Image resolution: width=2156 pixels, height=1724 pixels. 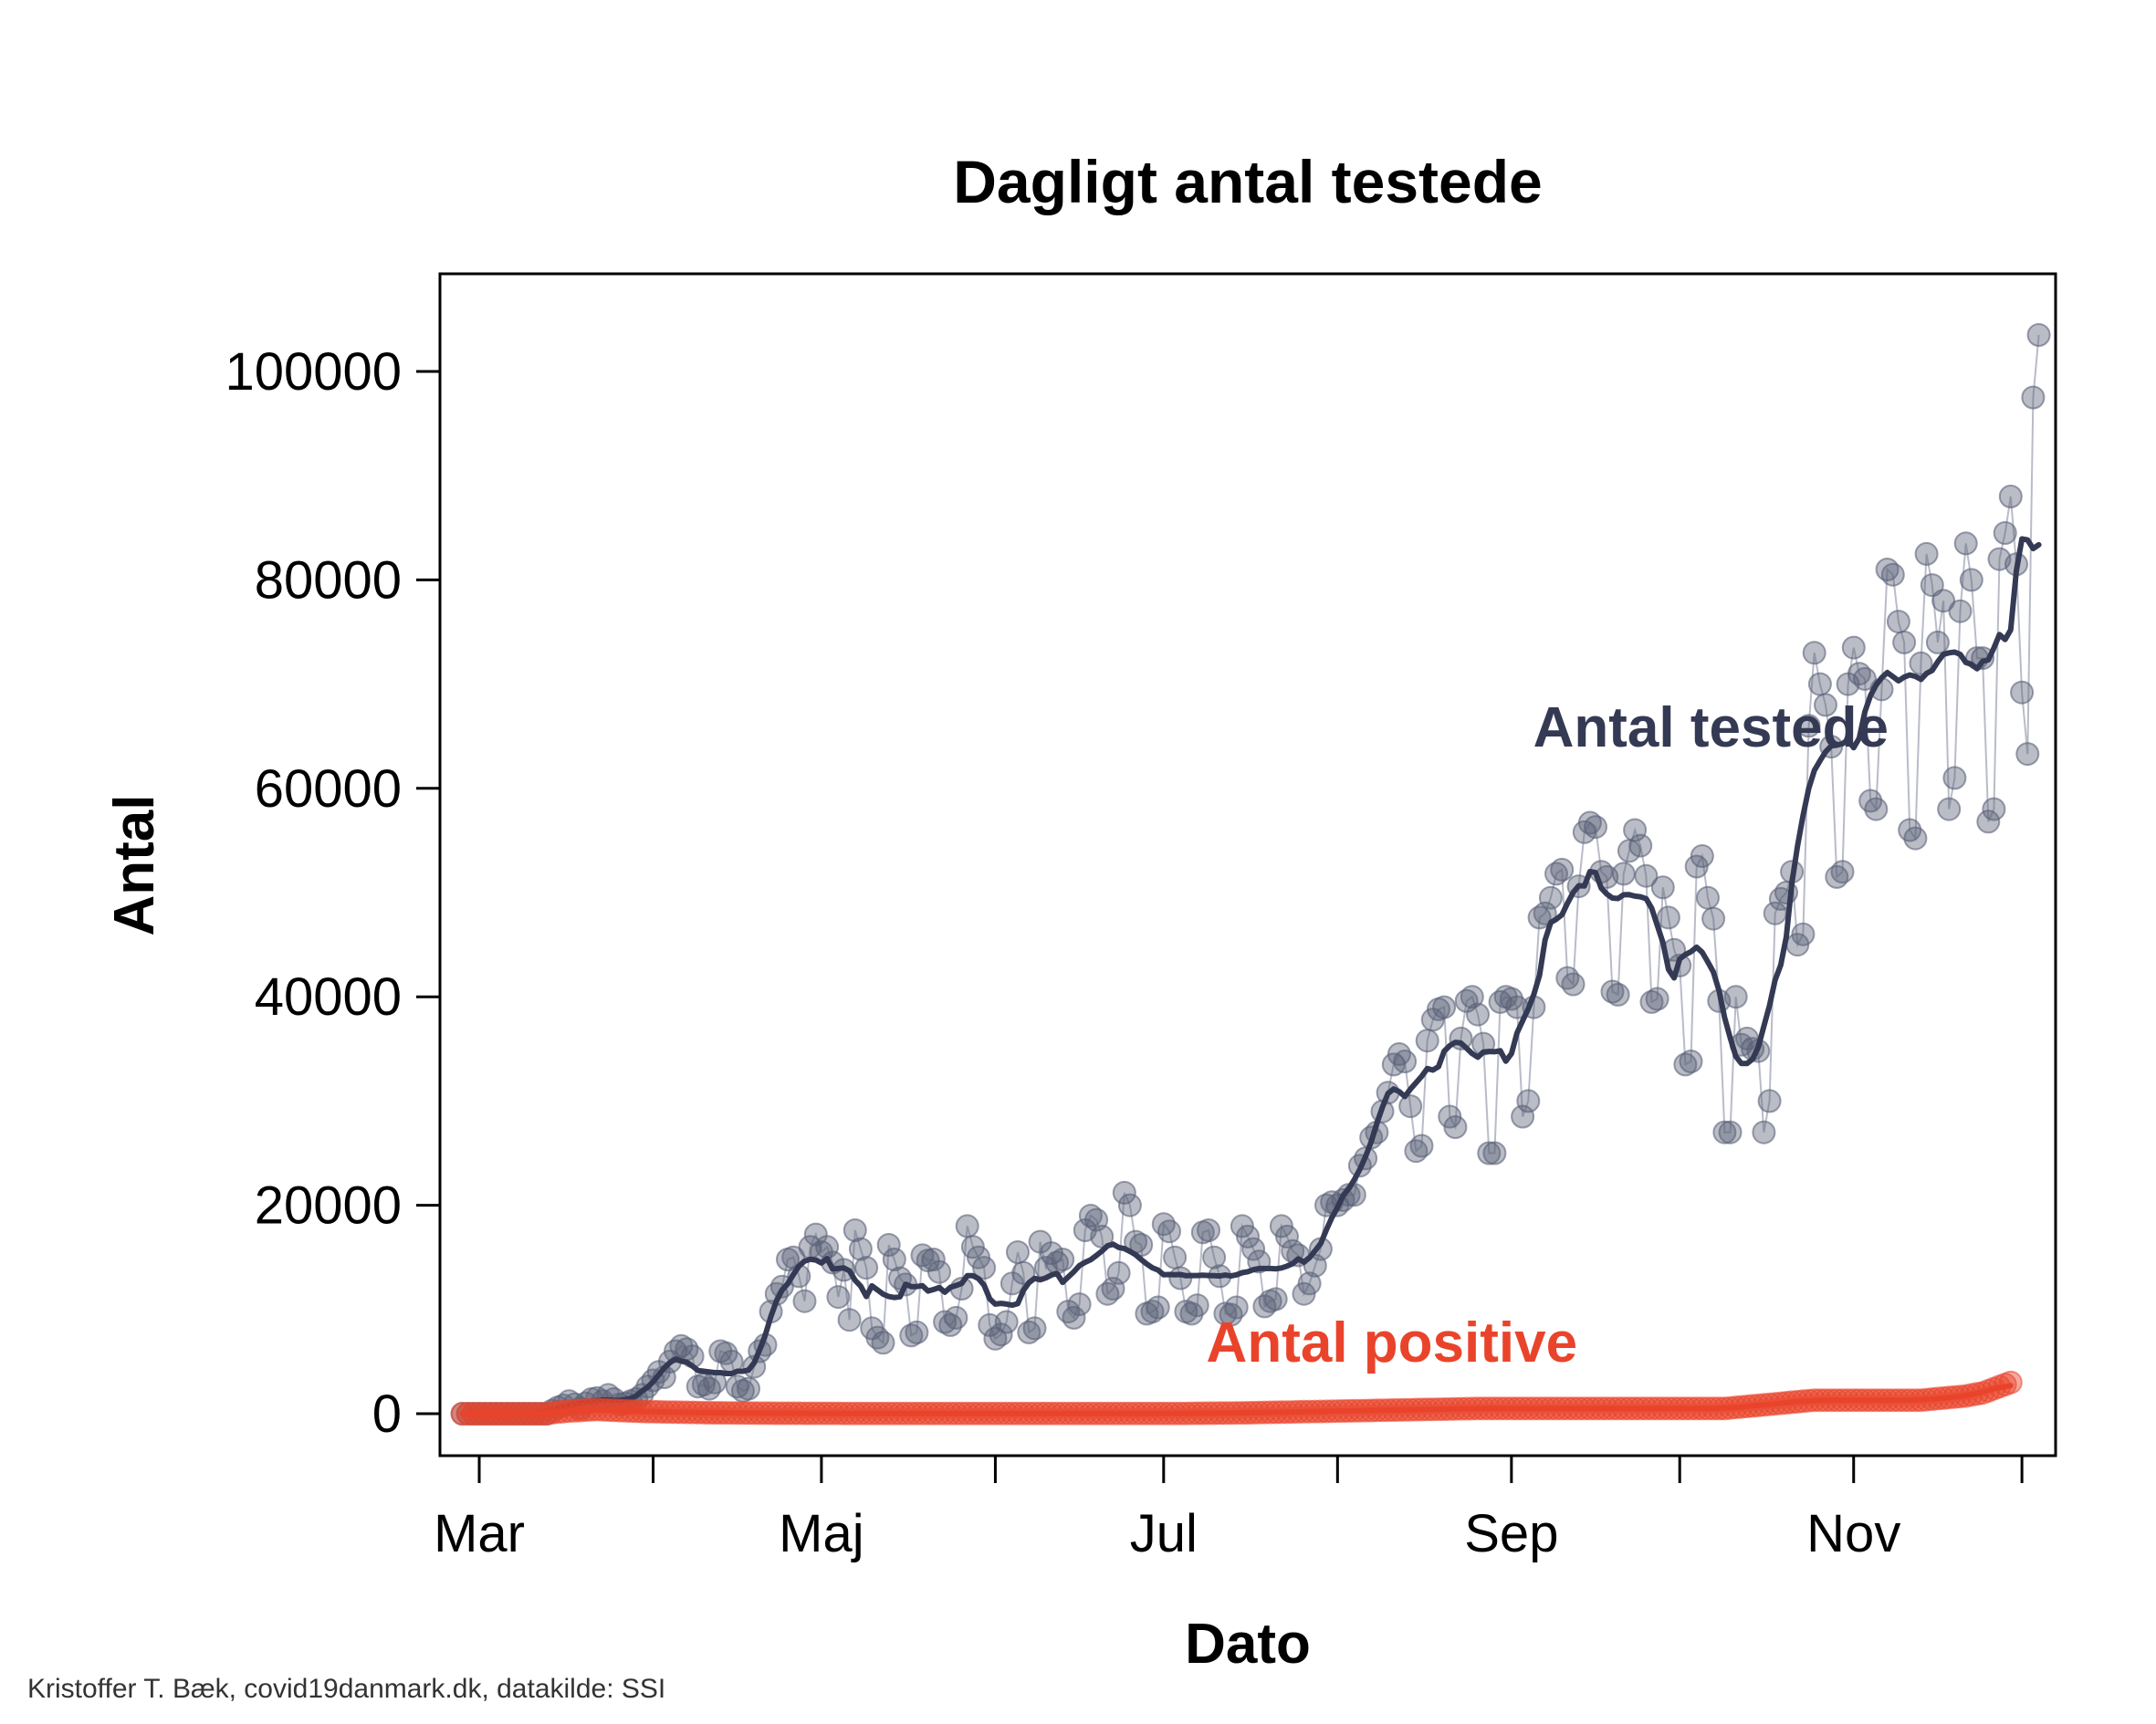 What do you see at coordinates (1711, 727) in the screenshot?
I see `series-label-antal-testede: Antal testede` at bounding box center [1711, 727].